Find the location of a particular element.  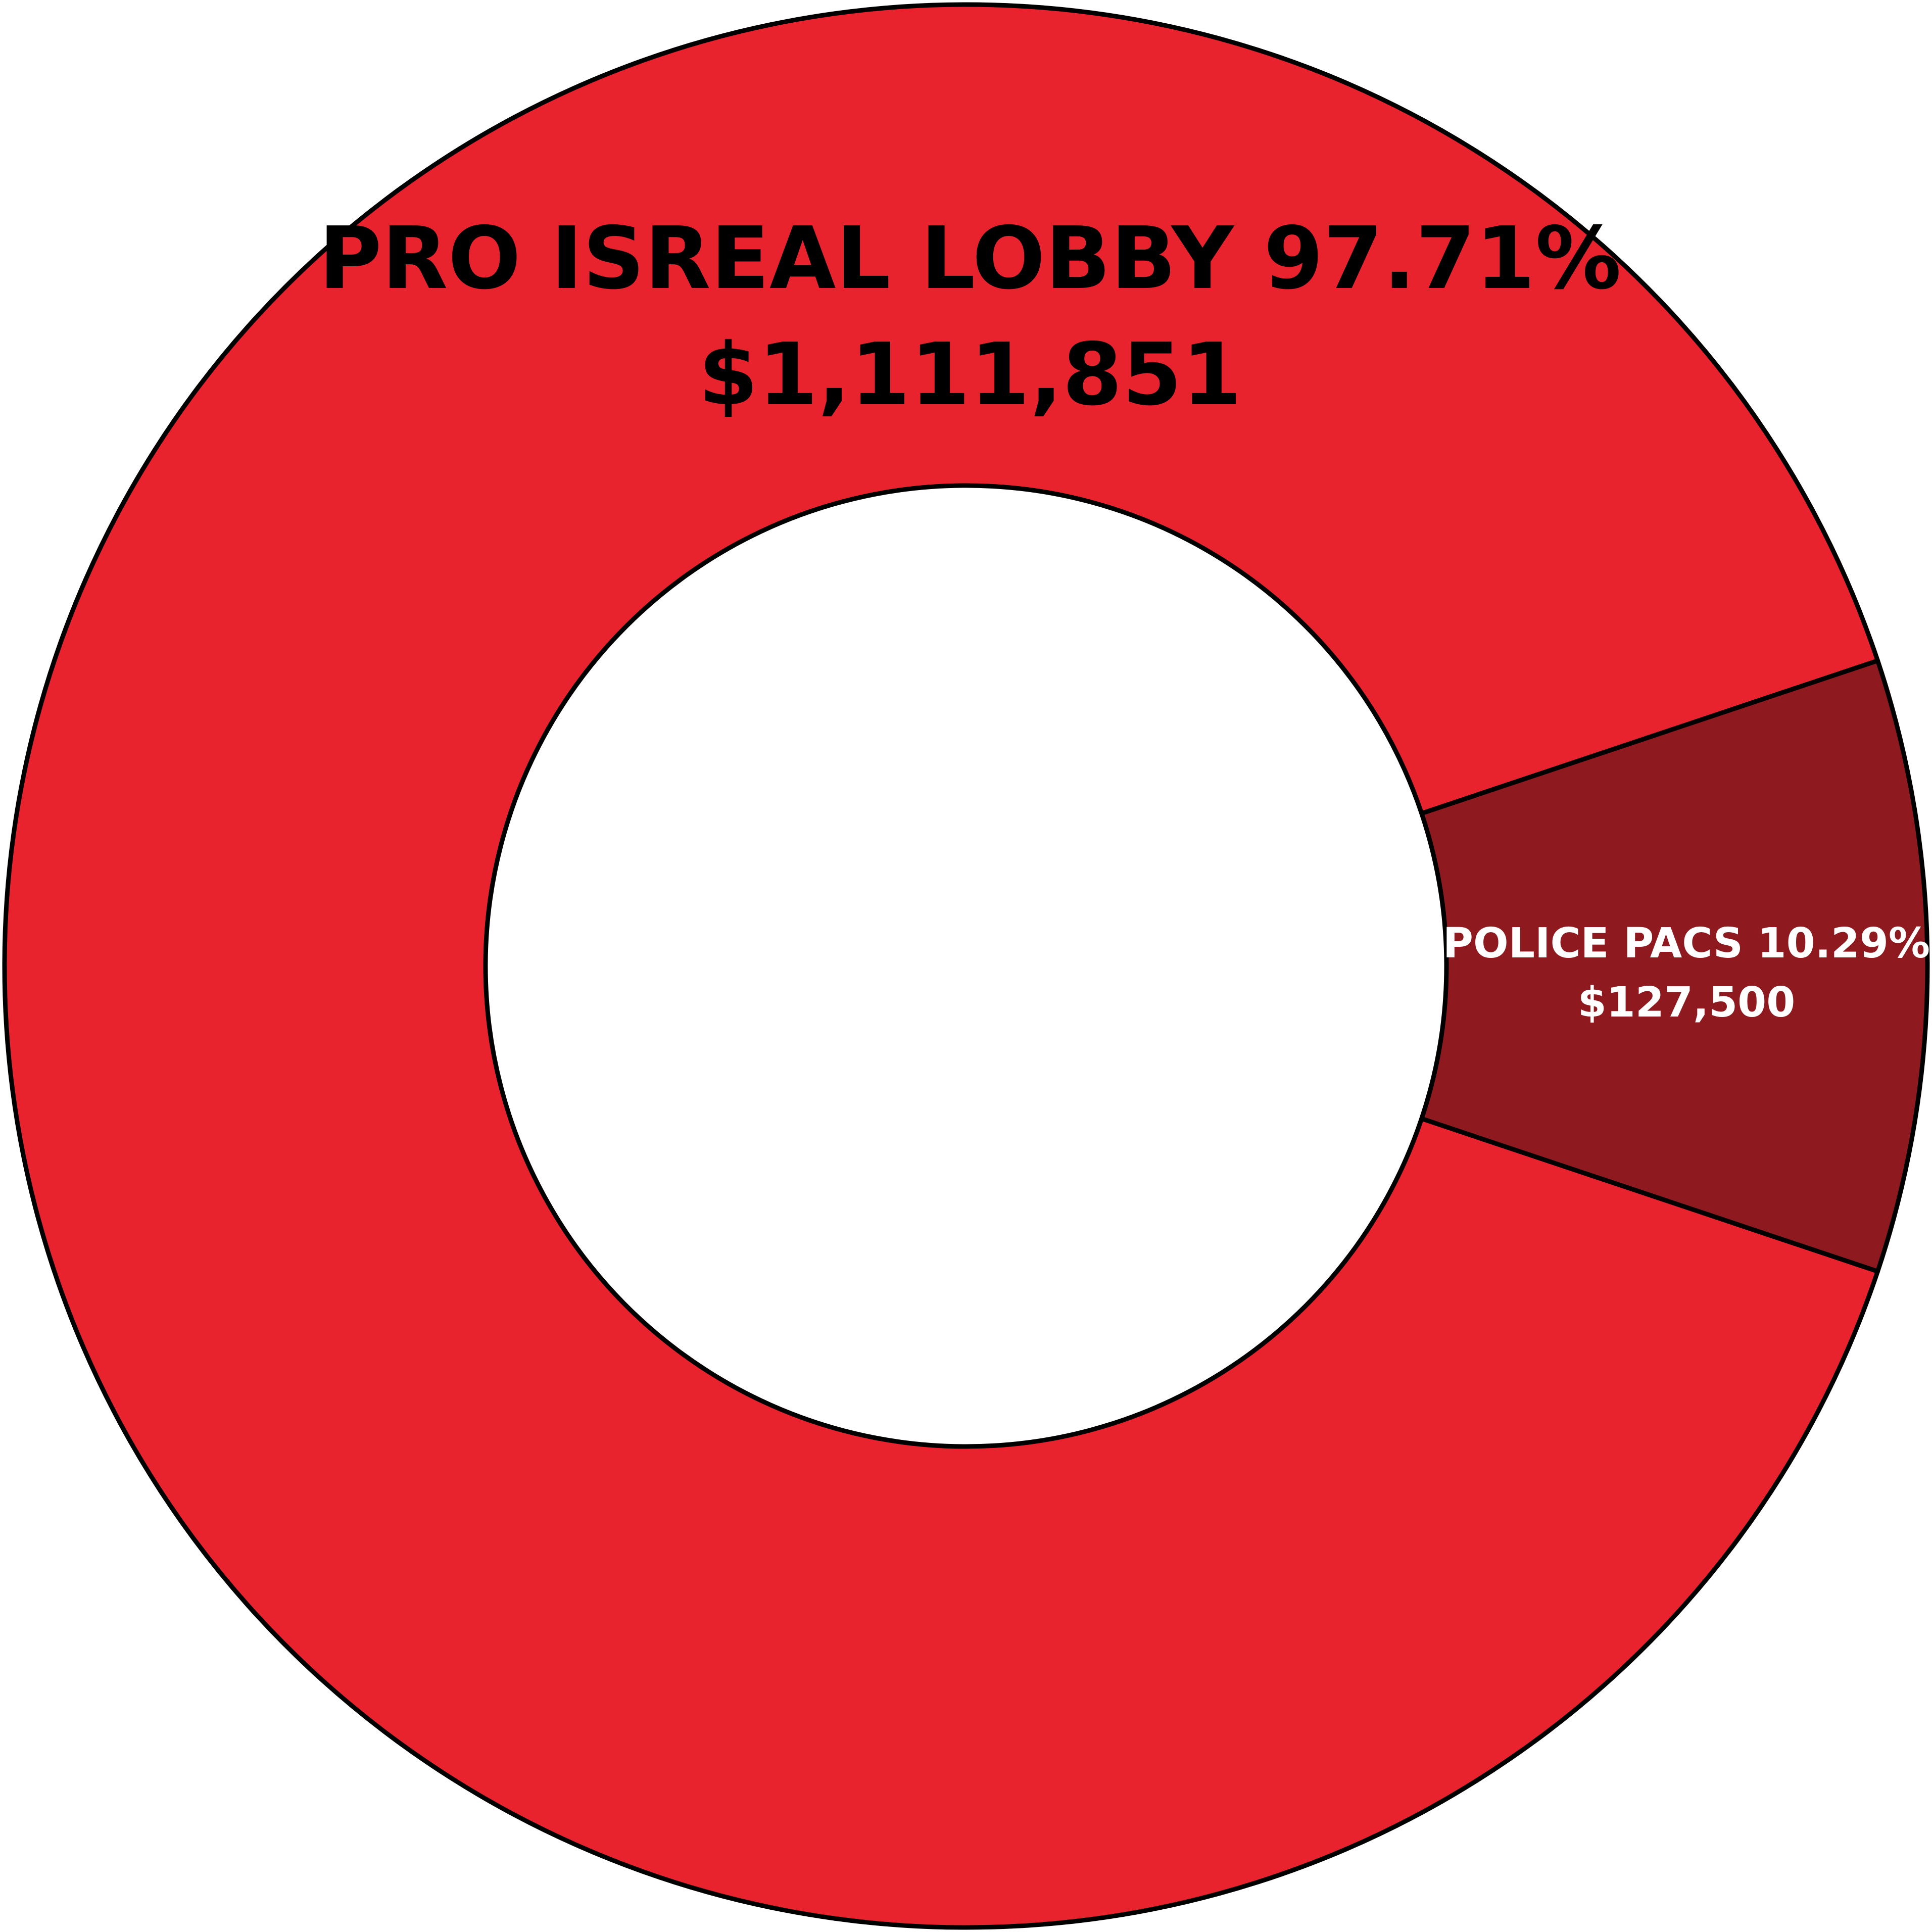

slice-label-police-pacs: POLICE PACS 10.29% is located at coordinates (1687, 944).